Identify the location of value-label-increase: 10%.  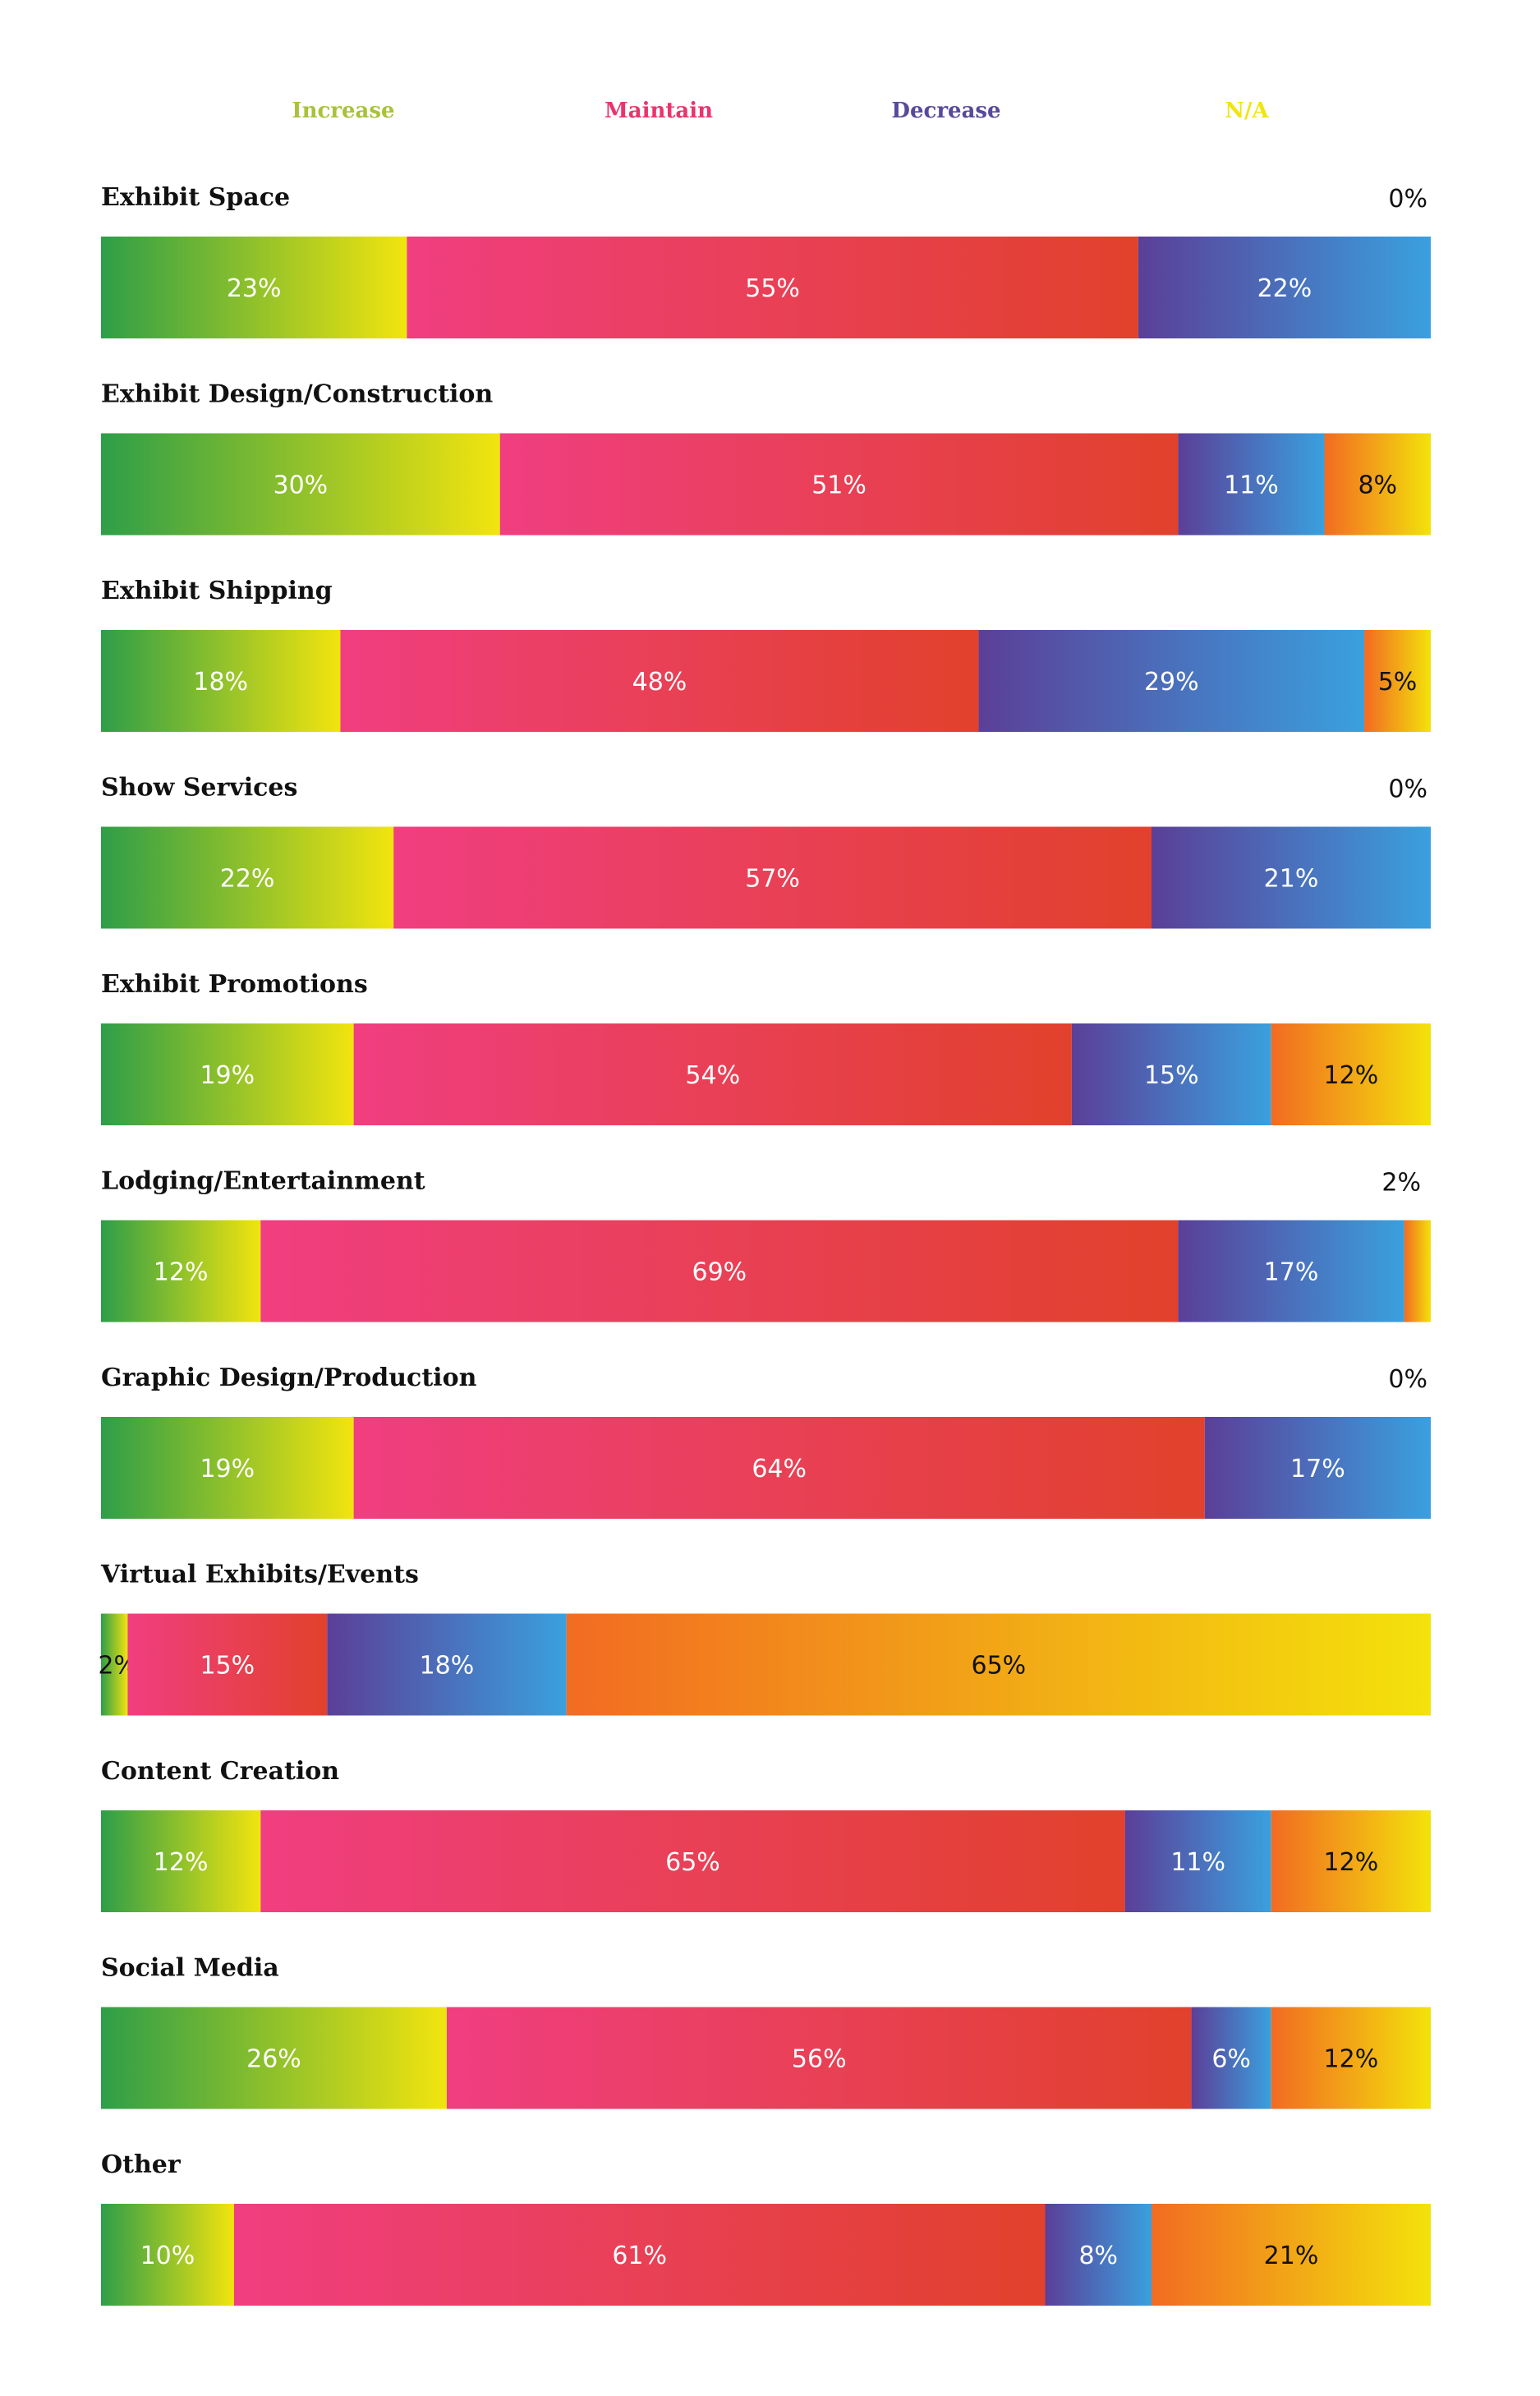
(167, 2256).